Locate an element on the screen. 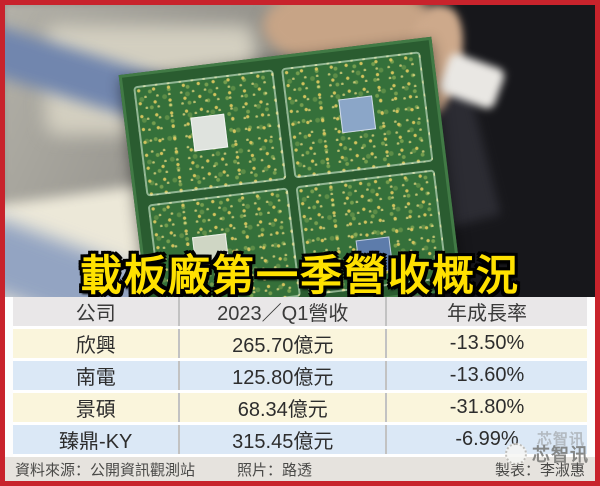 Image resolution: width=600 pixels, height=486 pixels. photo-credit: 照片：路透 is located at coordinates (275, 470).